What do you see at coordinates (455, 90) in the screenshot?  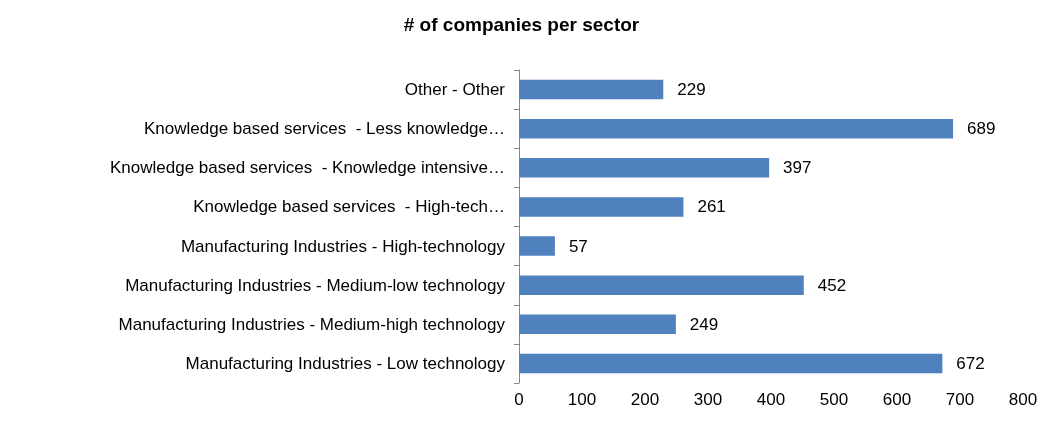 I see `y-tick-label: Other - Other` at bounding box center [455, 90].